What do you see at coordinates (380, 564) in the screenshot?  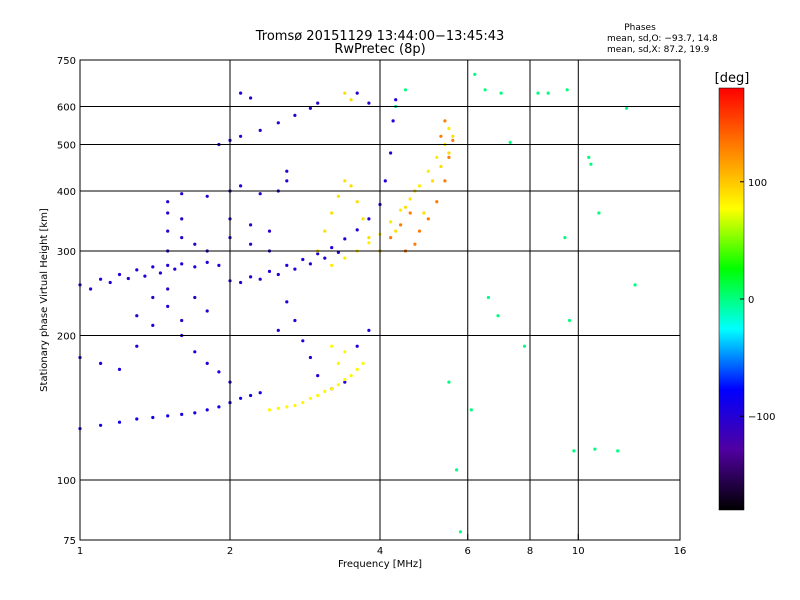 I see `x-axis-label: Frequency [MHz]` at bounding box center [380, 564].